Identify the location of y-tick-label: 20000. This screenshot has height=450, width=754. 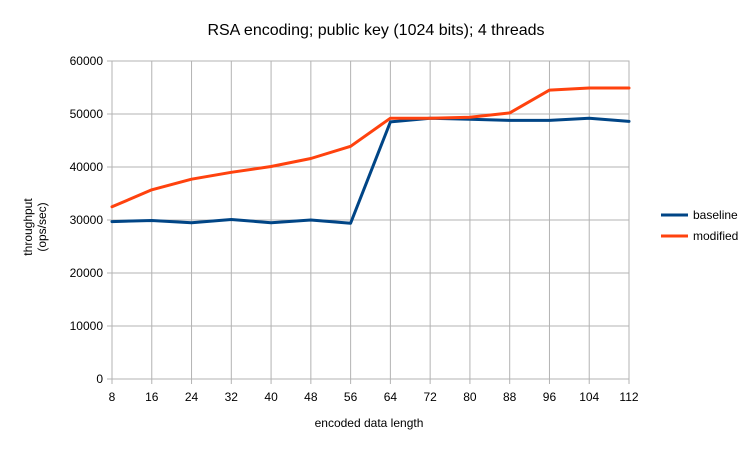
(87, 273).